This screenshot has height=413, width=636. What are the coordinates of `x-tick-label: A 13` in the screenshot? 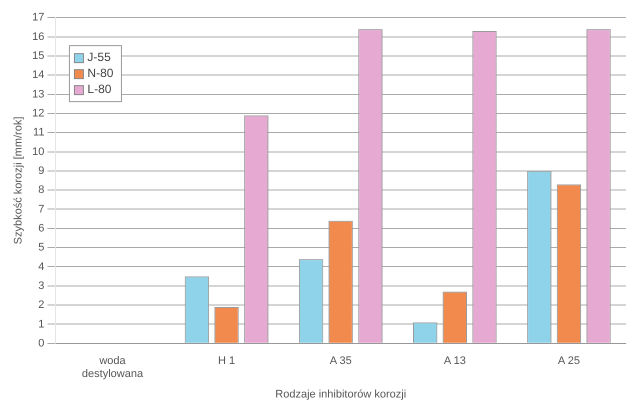 It's located at (455, 361).